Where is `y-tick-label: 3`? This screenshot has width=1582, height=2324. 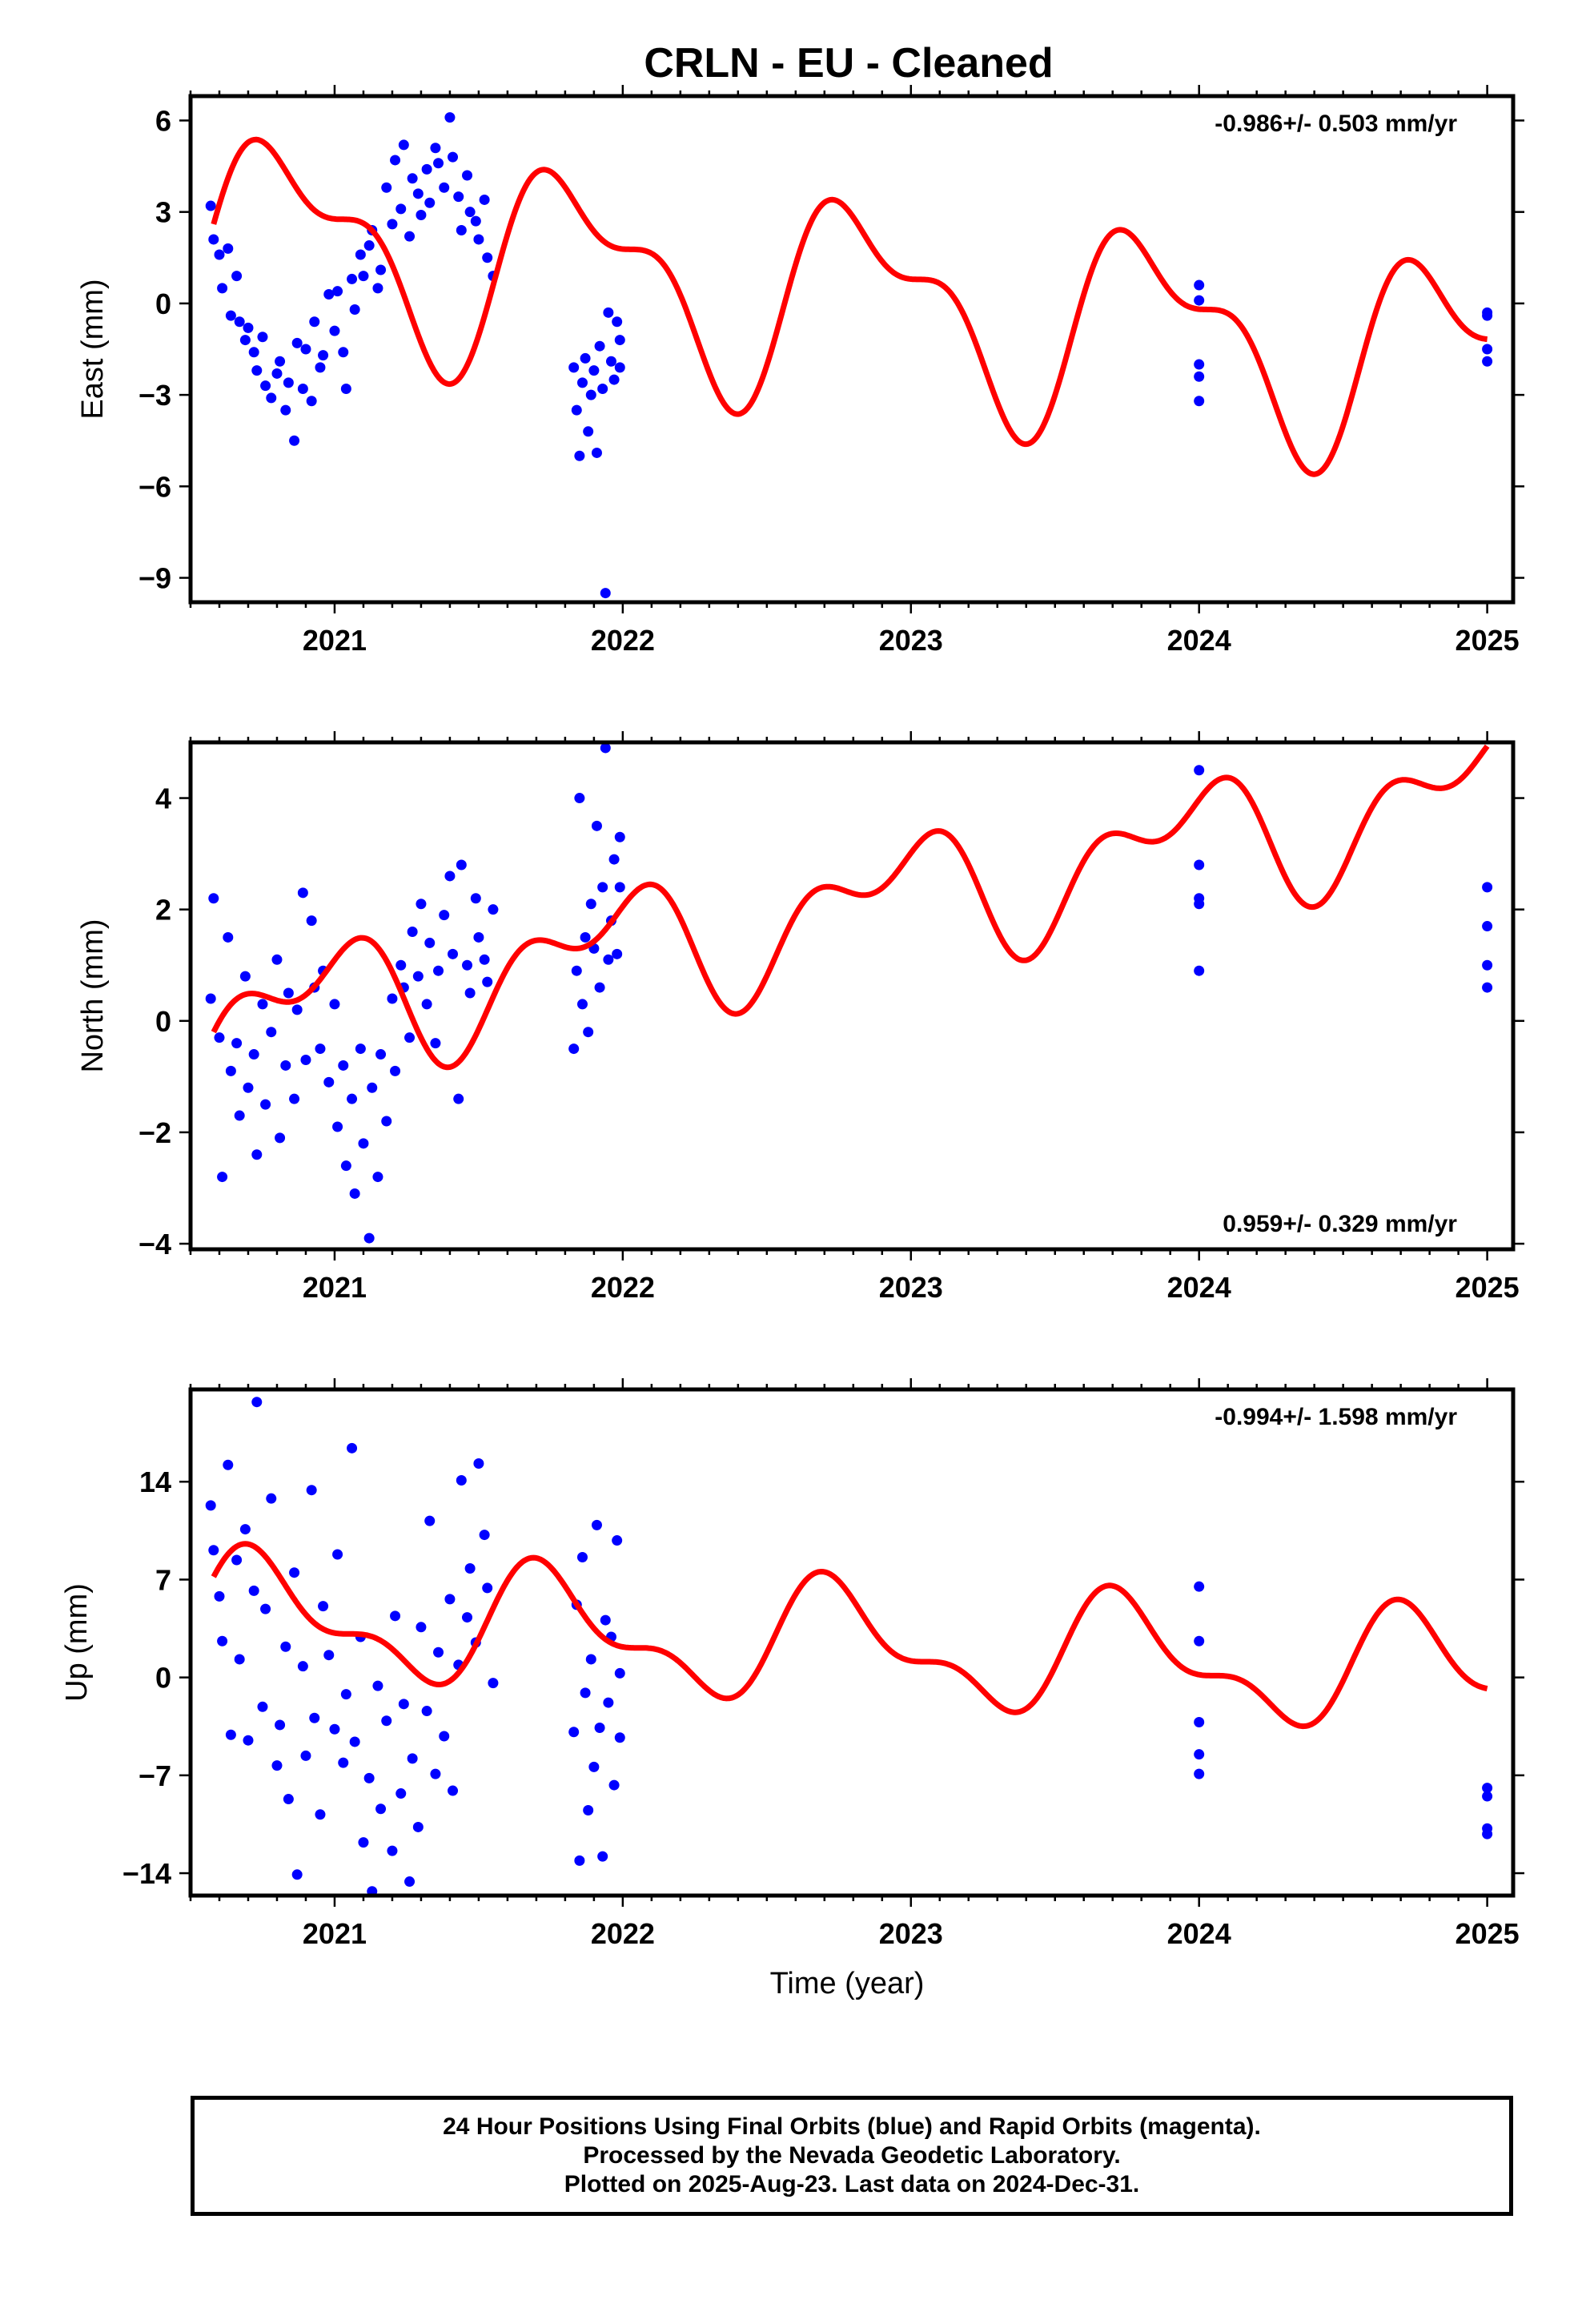
y-tick-label: 3 is located at coordinates (163, 212).